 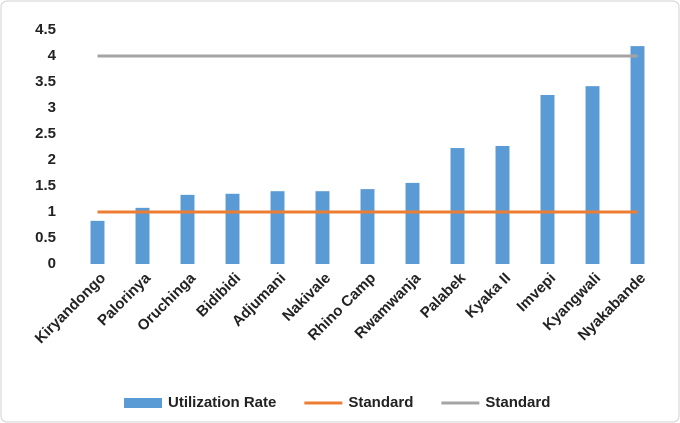 What do you see at coordinates (52, 211) in the screenshot?
I see `y-tick-label: 1` at bounding box center [52, 211].